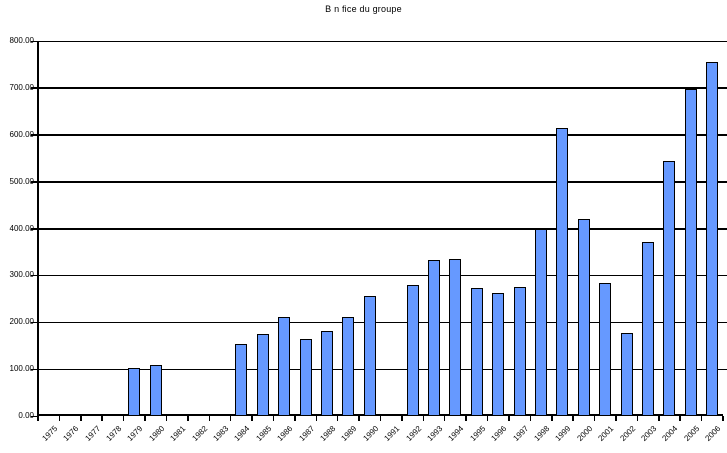  I want to click on bar-2002, so click(626, 374).